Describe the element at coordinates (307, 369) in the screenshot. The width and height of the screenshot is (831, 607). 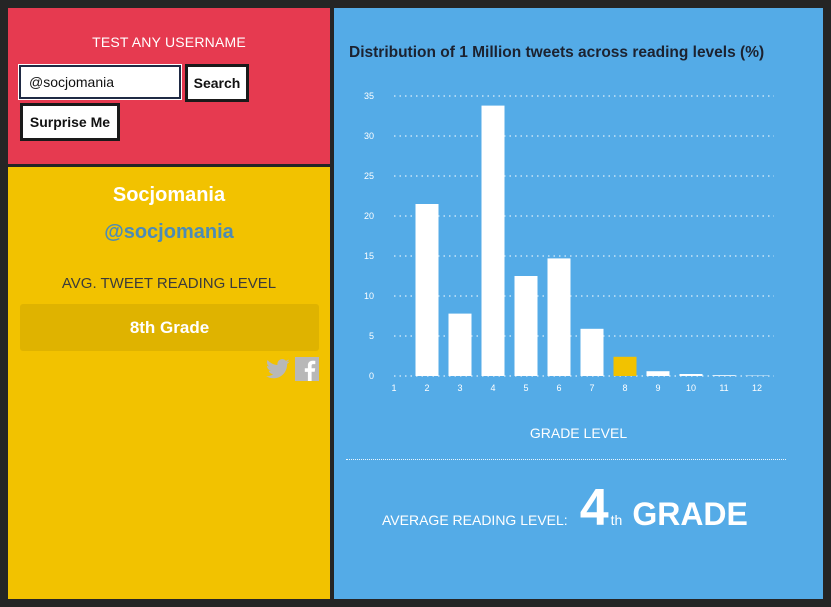
I see `facebook-icon` at that location.